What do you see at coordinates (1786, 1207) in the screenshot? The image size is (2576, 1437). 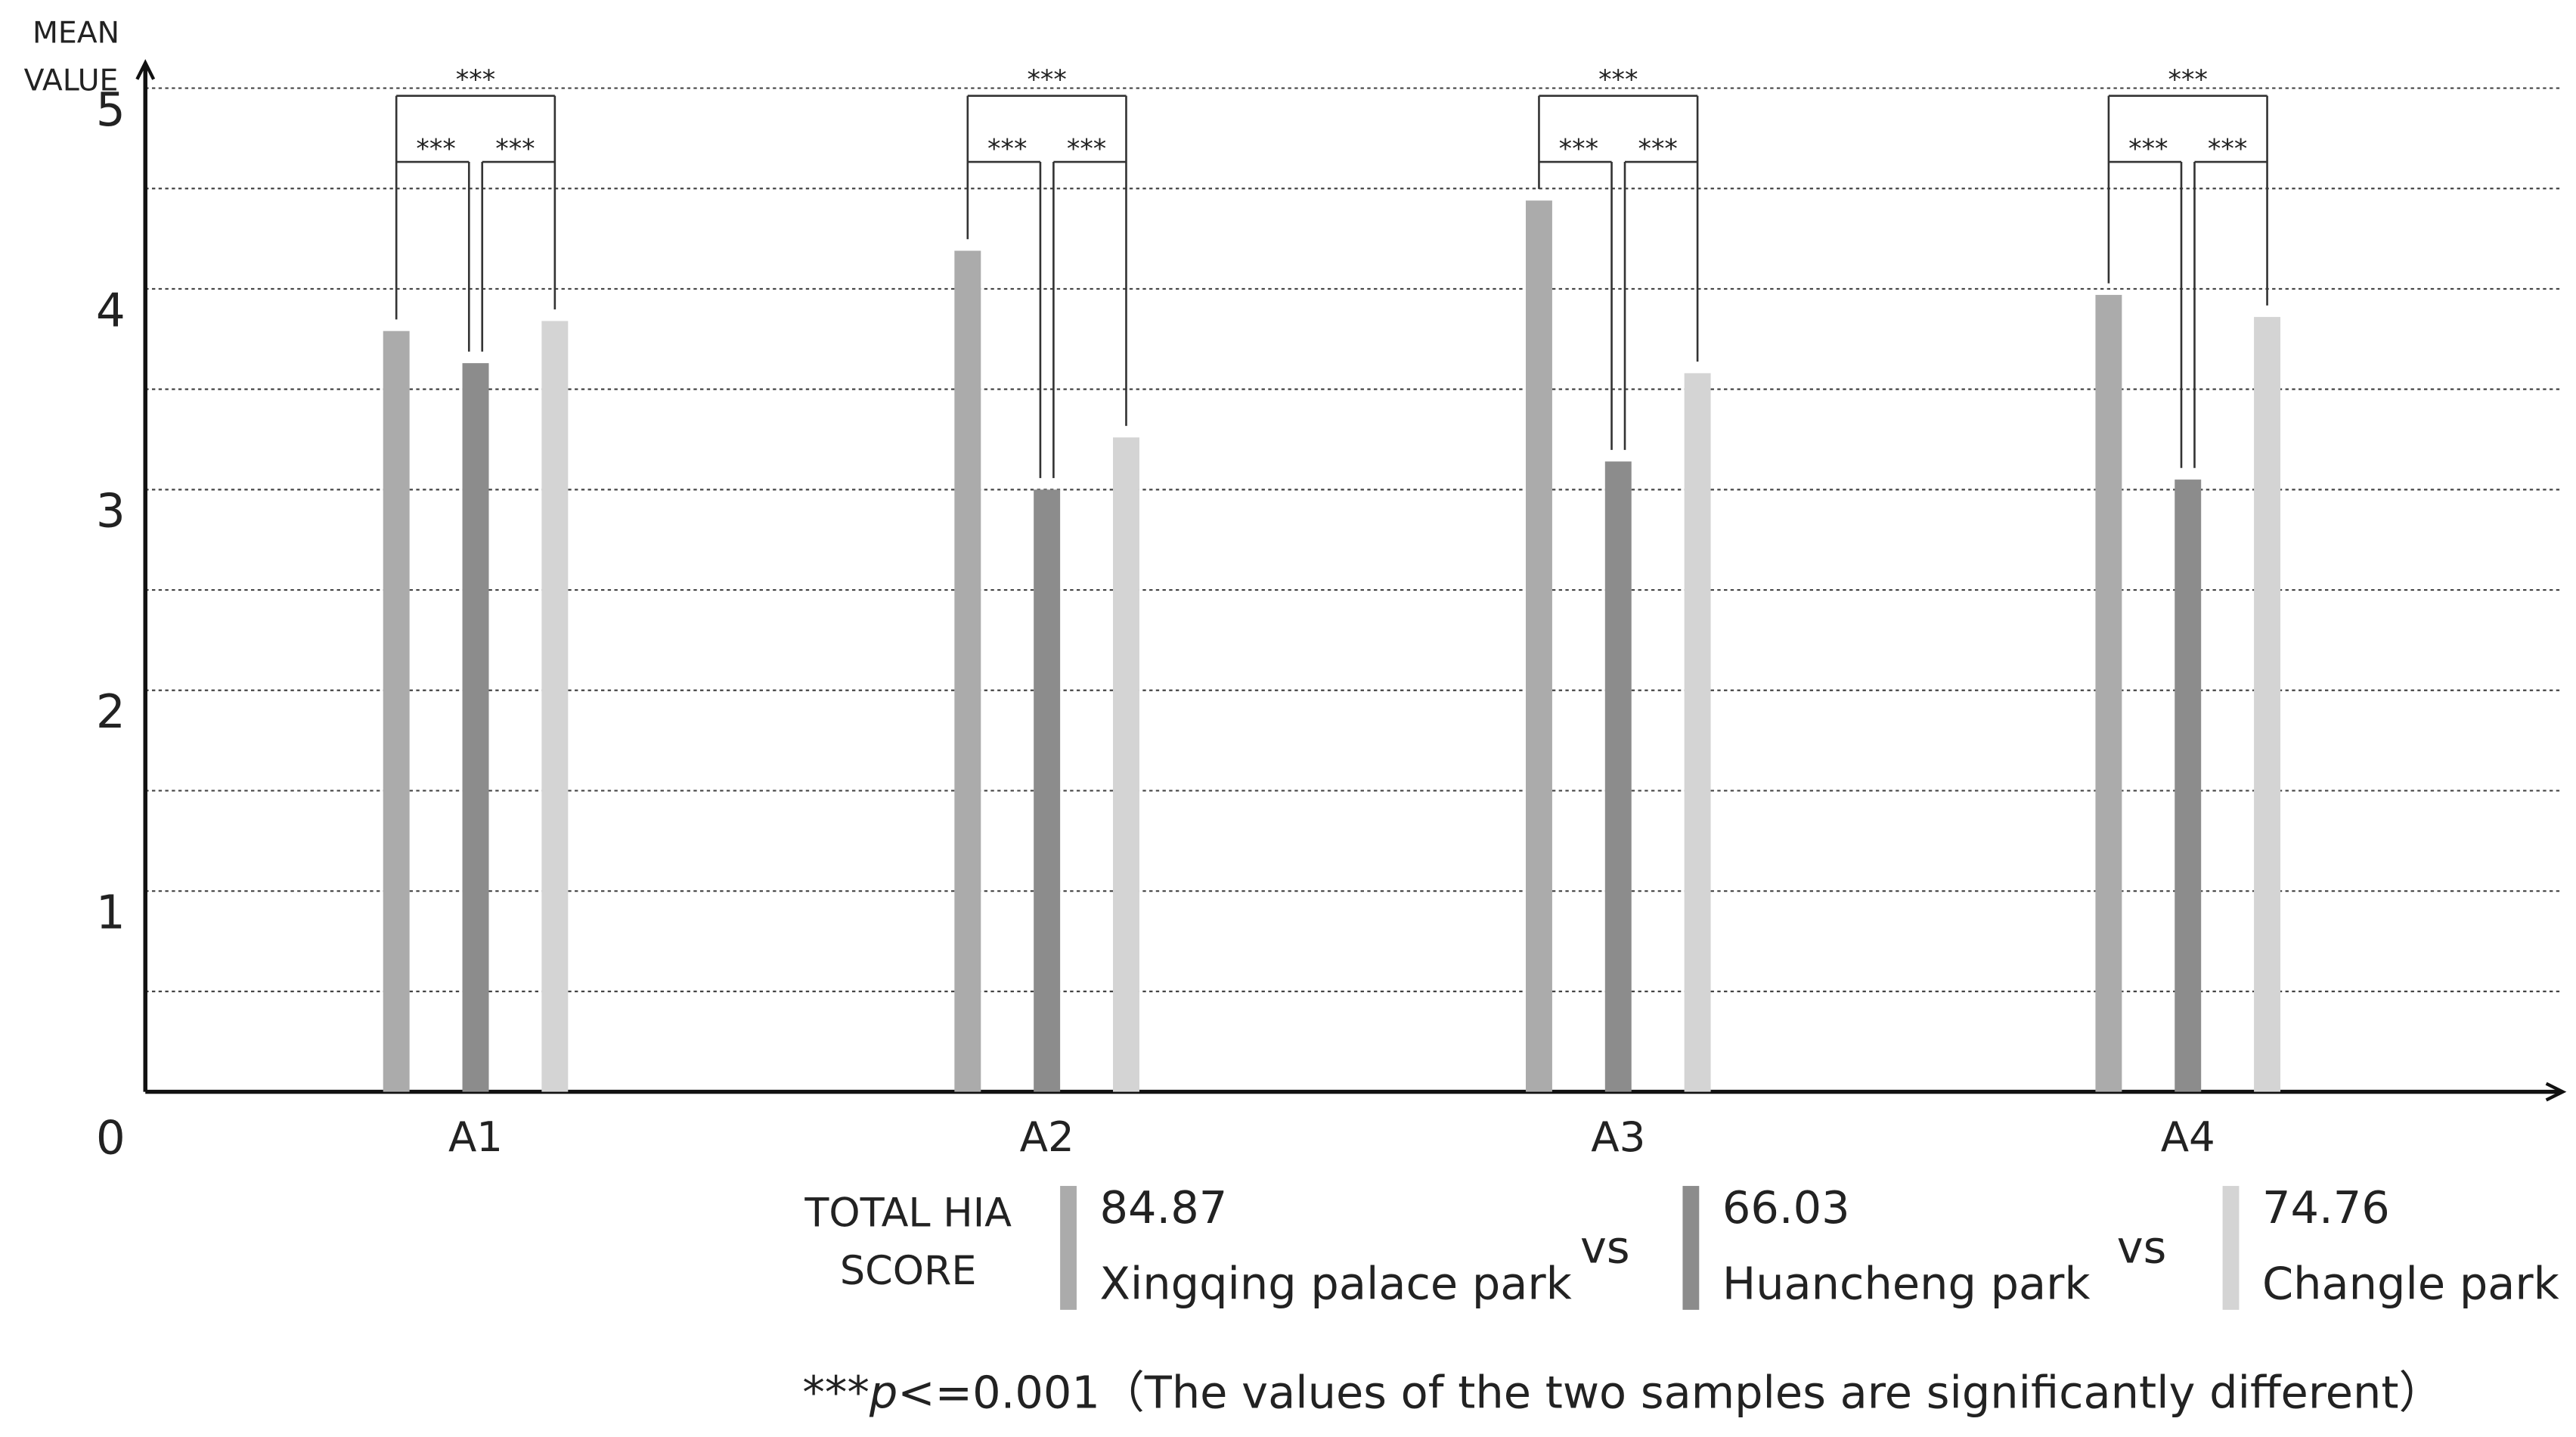 I see `legend-score: 66.03` at bounding box center [1786, 1207].